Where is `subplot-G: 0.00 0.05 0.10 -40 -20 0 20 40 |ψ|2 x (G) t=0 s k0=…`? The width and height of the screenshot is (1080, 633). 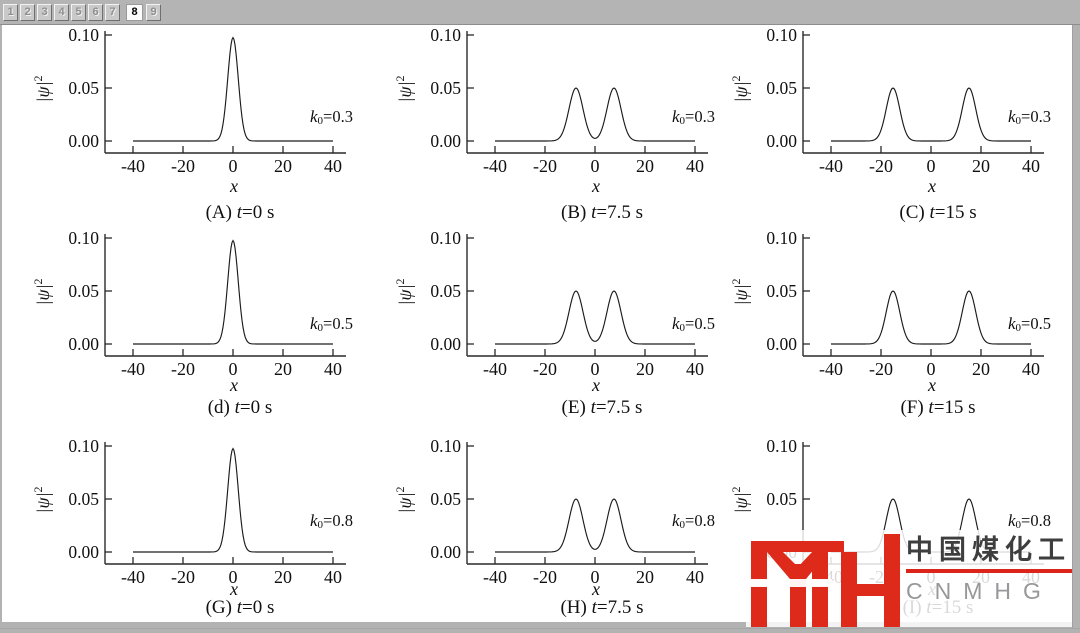 subplot-G: 0.00 0.05 0.10 -40 -20 0 20 40 |ψ|2 x (G) t=0 s k0=… is located at coordinates (204, 534).